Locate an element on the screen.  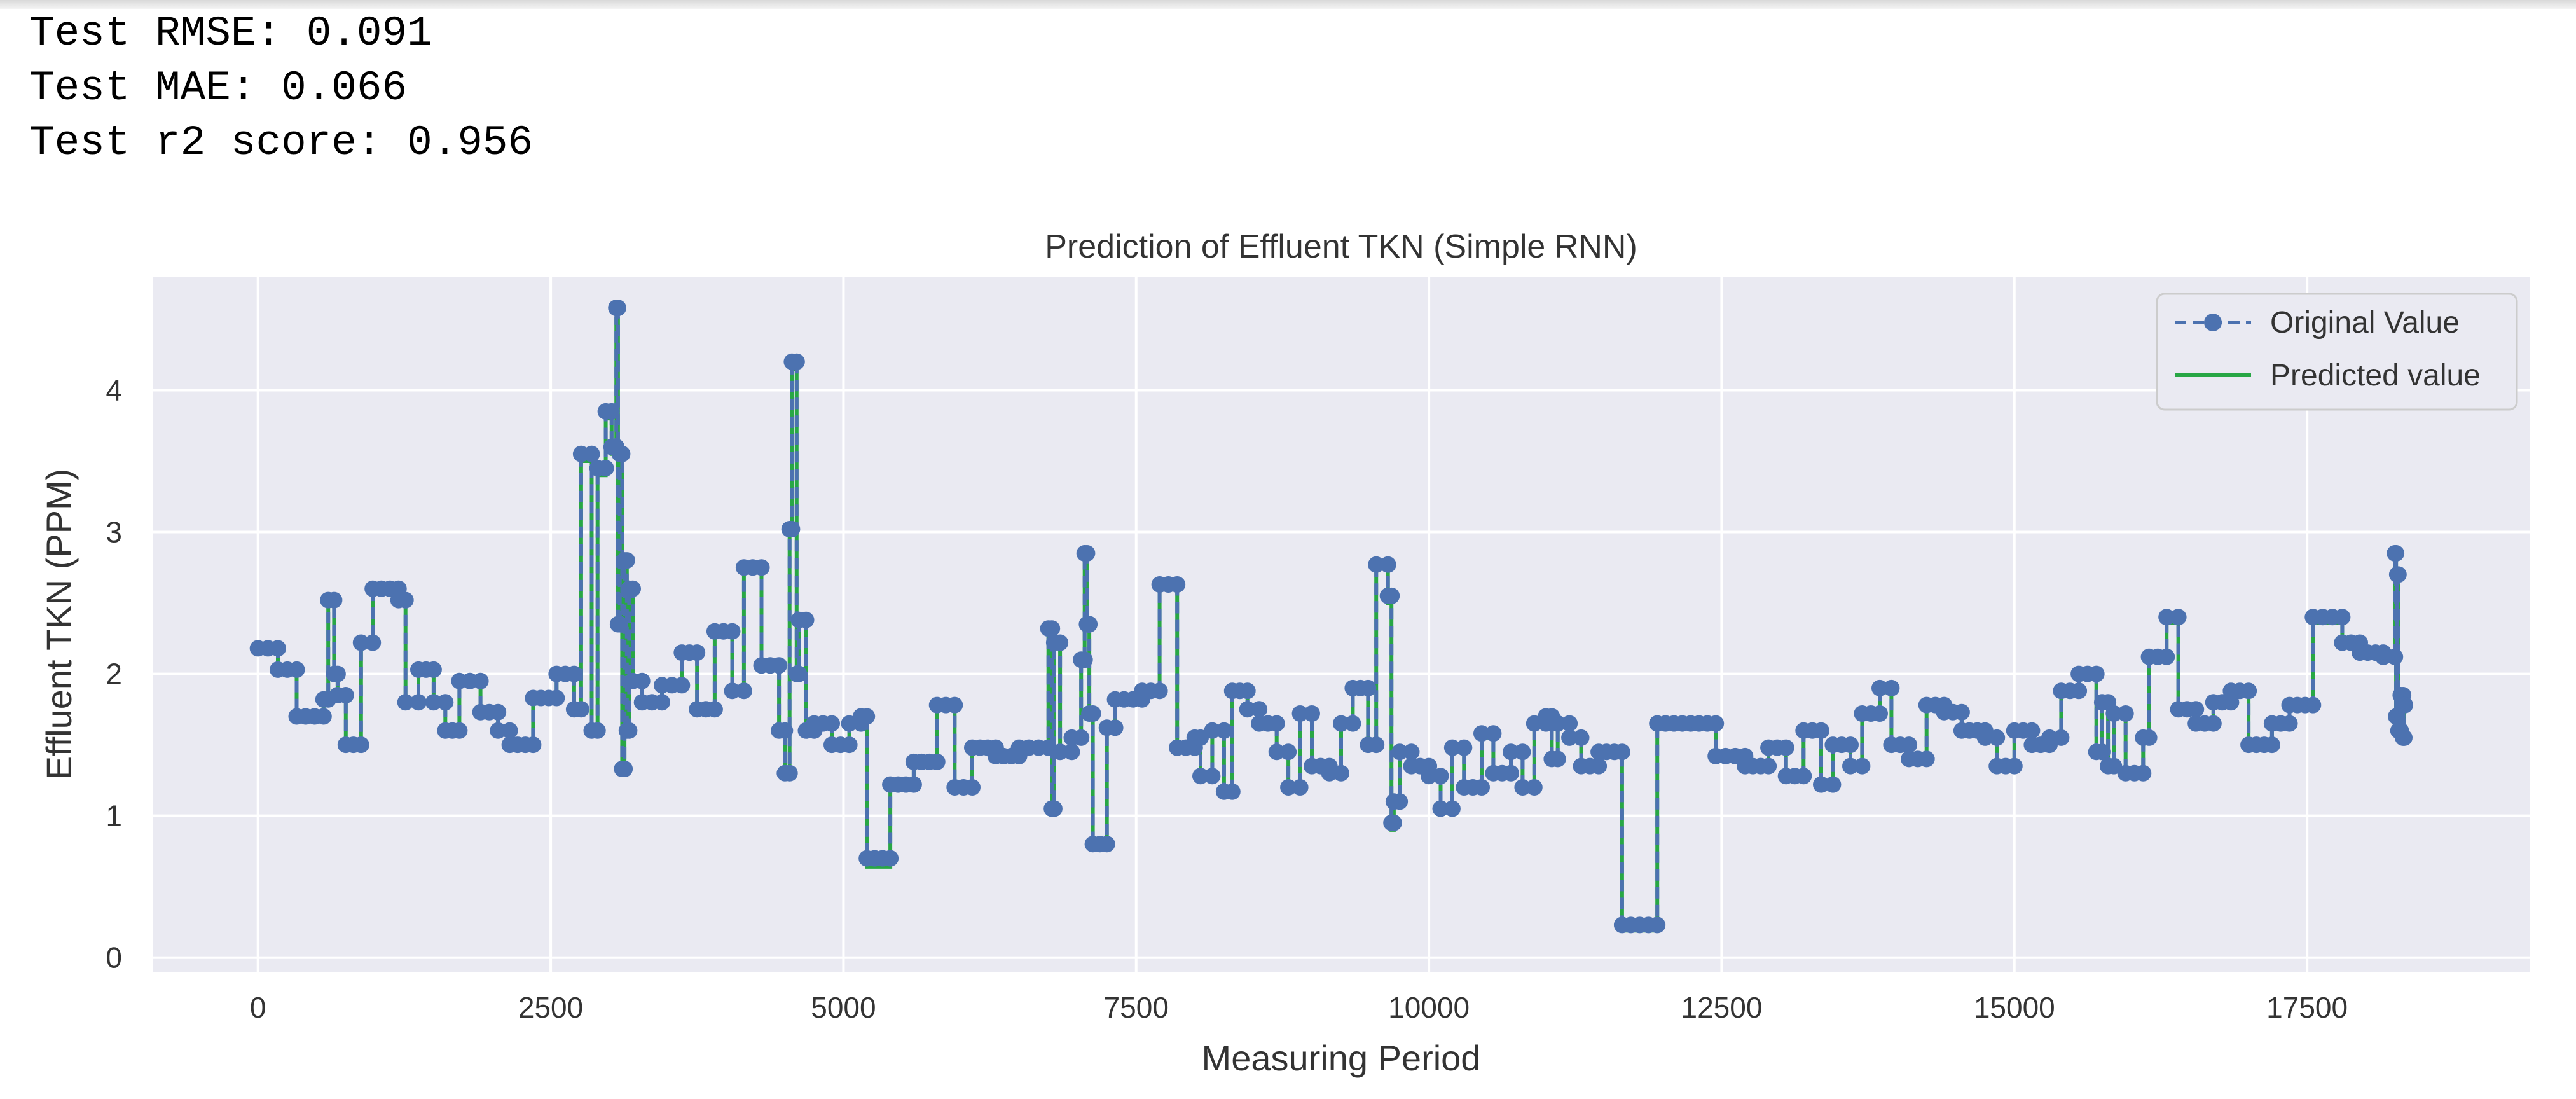
x-tick-label: 12500 is located at coordinates (1721, 1007).